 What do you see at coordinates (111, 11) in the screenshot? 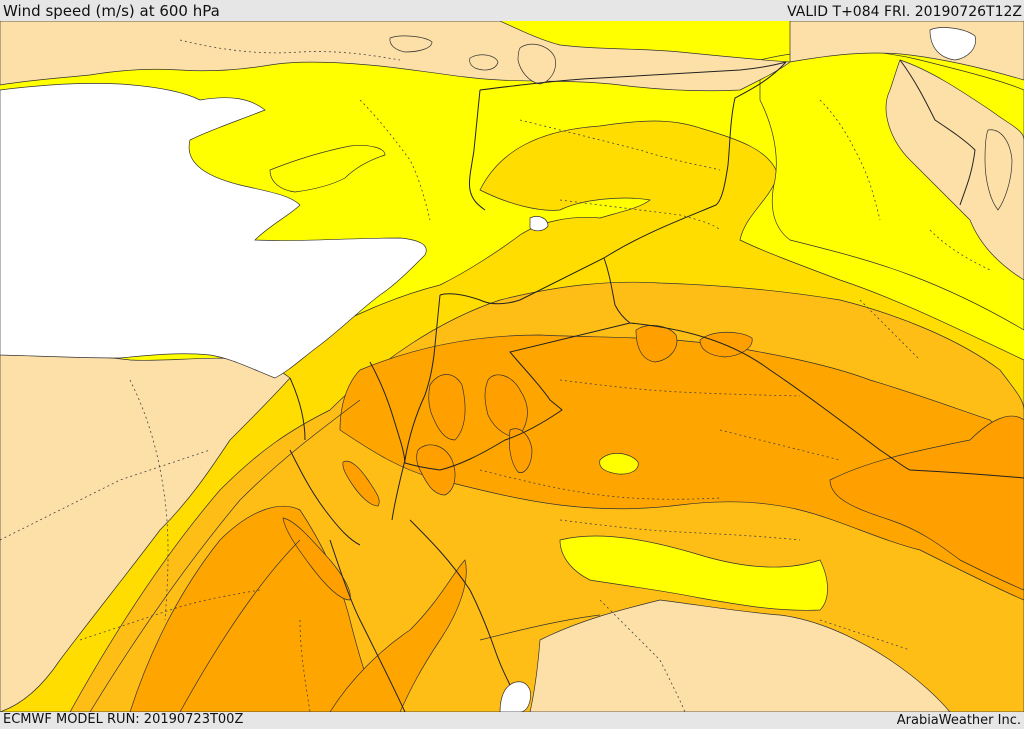
I see `map-title: Wind speed (m/s) at 600 hPa` at bounding box center [111, 11].